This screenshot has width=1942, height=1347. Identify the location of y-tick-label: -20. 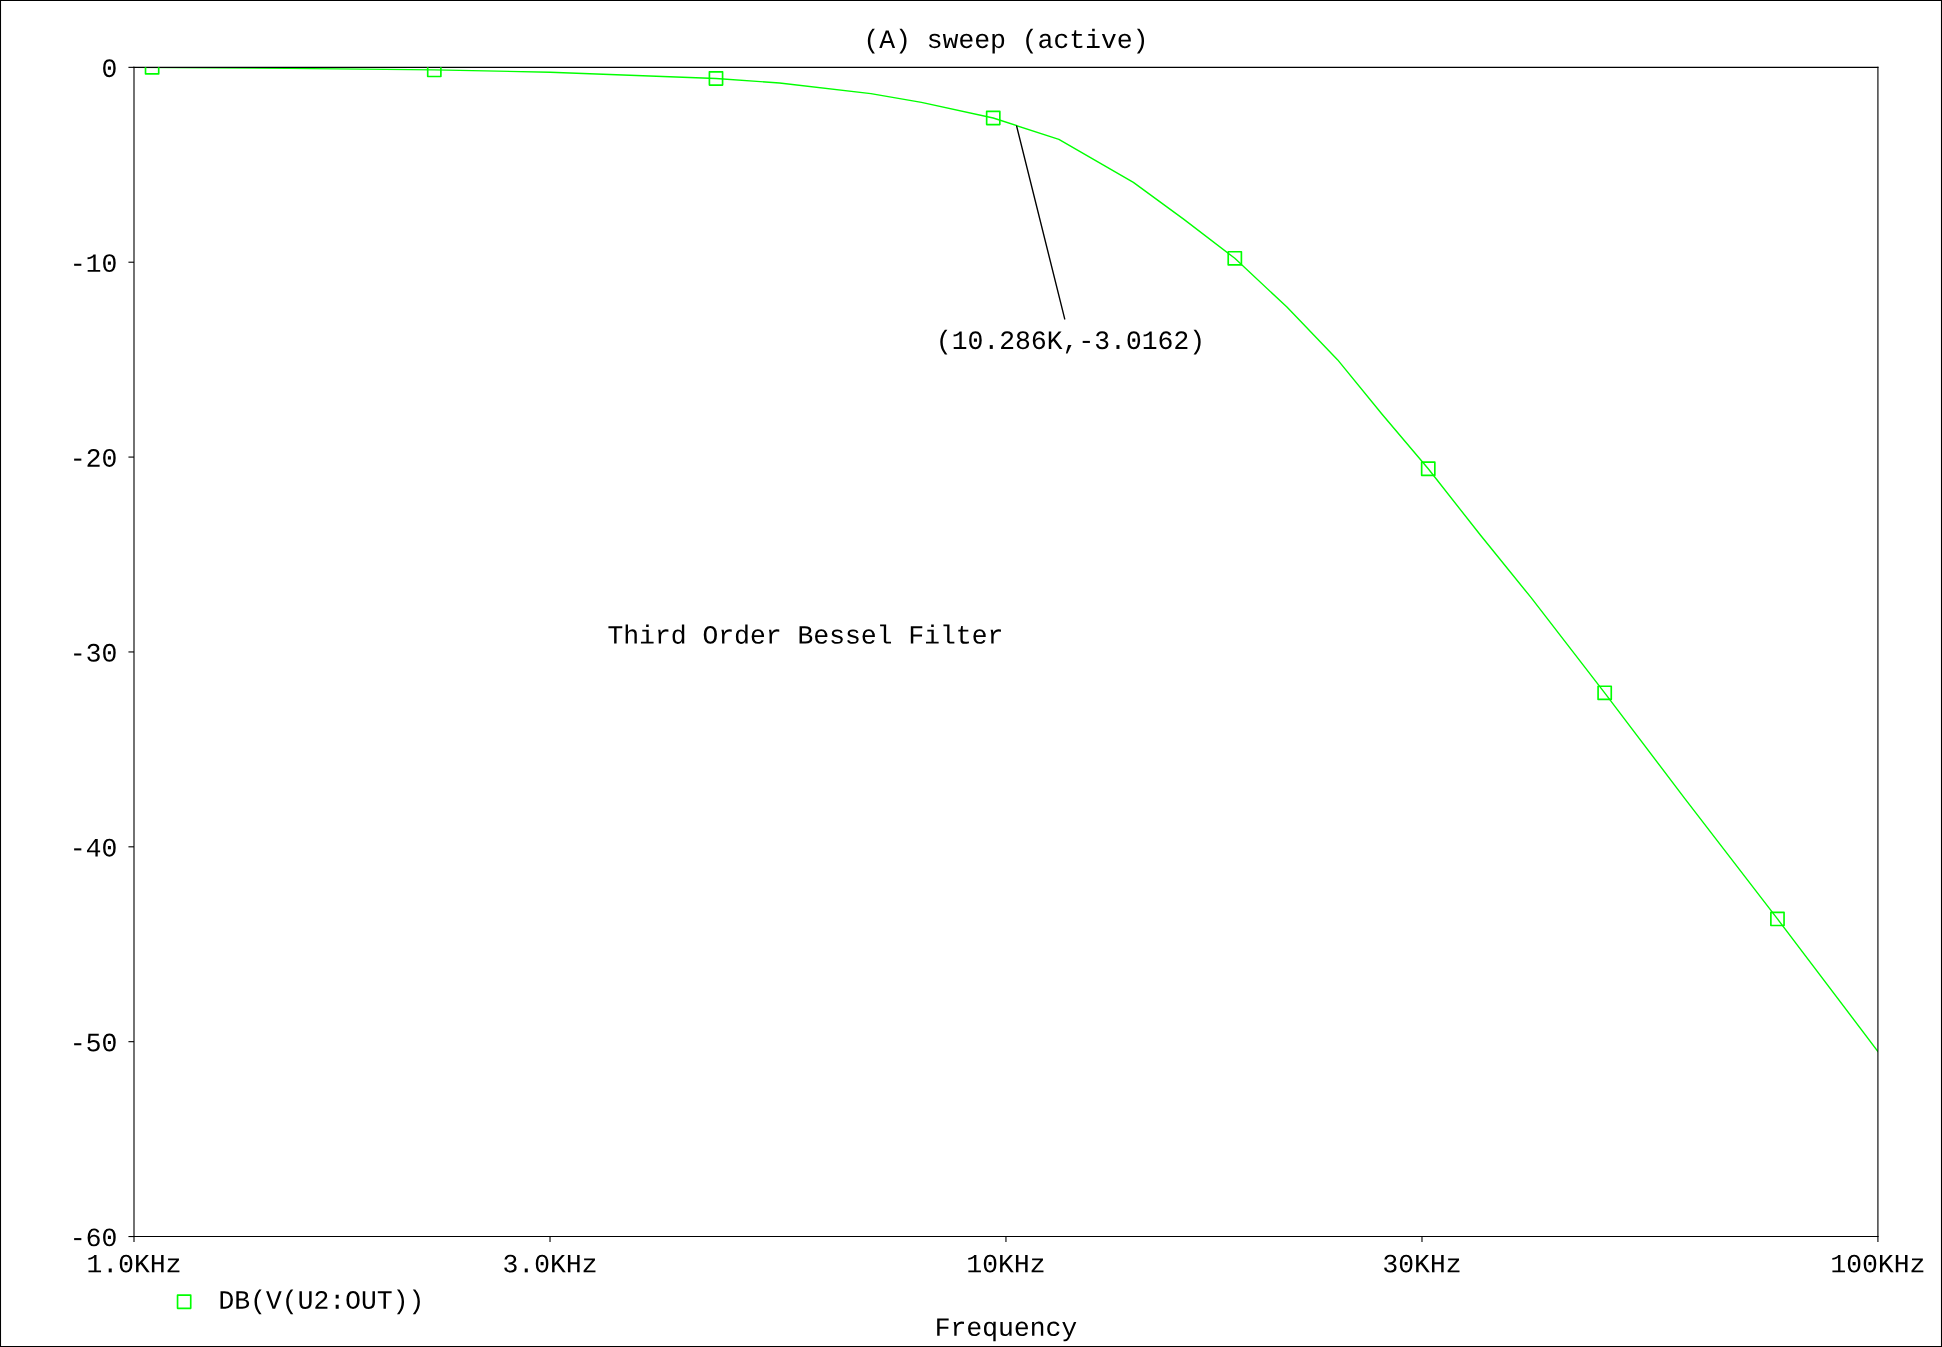
(95, 457).